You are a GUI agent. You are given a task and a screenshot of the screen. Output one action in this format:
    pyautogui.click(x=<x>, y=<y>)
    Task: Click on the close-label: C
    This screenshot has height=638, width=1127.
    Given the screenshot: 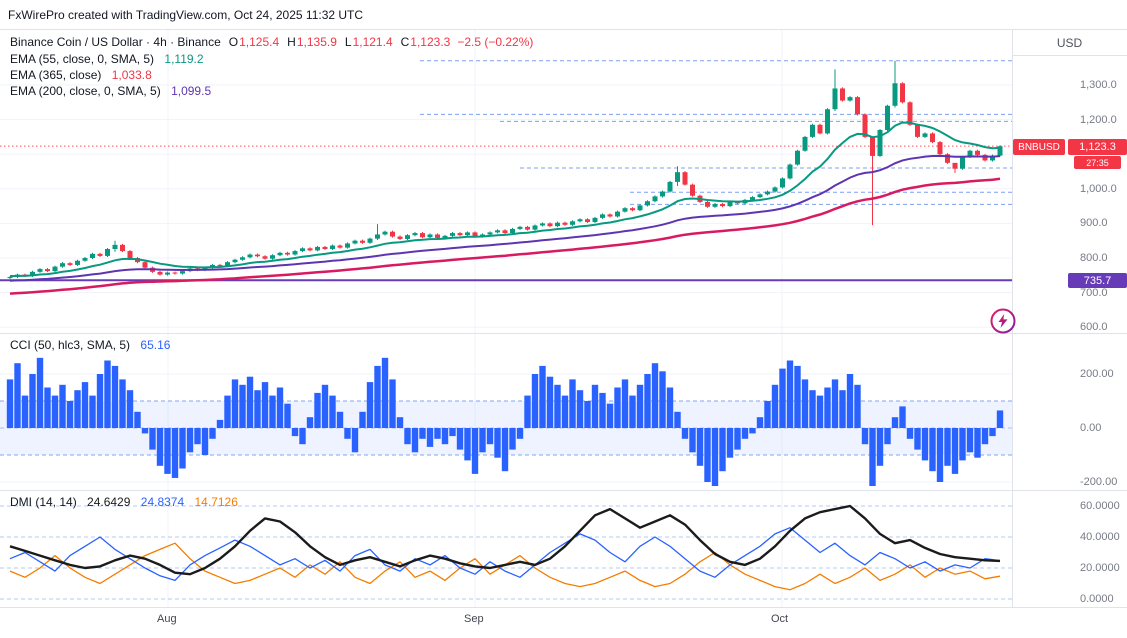 What is the action you would take?
    pyautogui.click(x=405, y=42)
    